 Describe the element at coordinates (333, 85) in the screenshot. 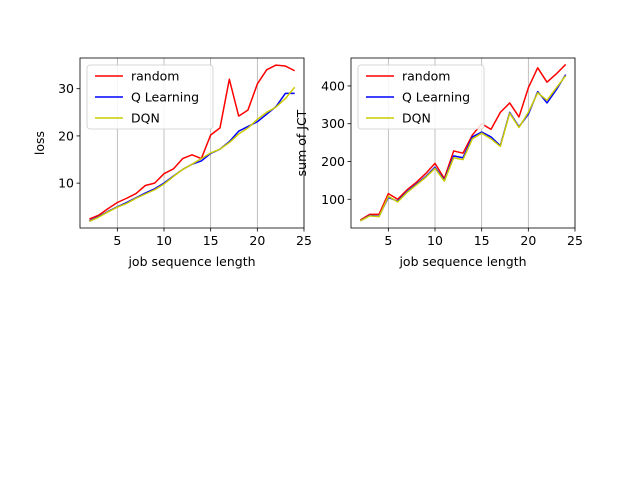

I see `y-tick-label: 400` at that location.